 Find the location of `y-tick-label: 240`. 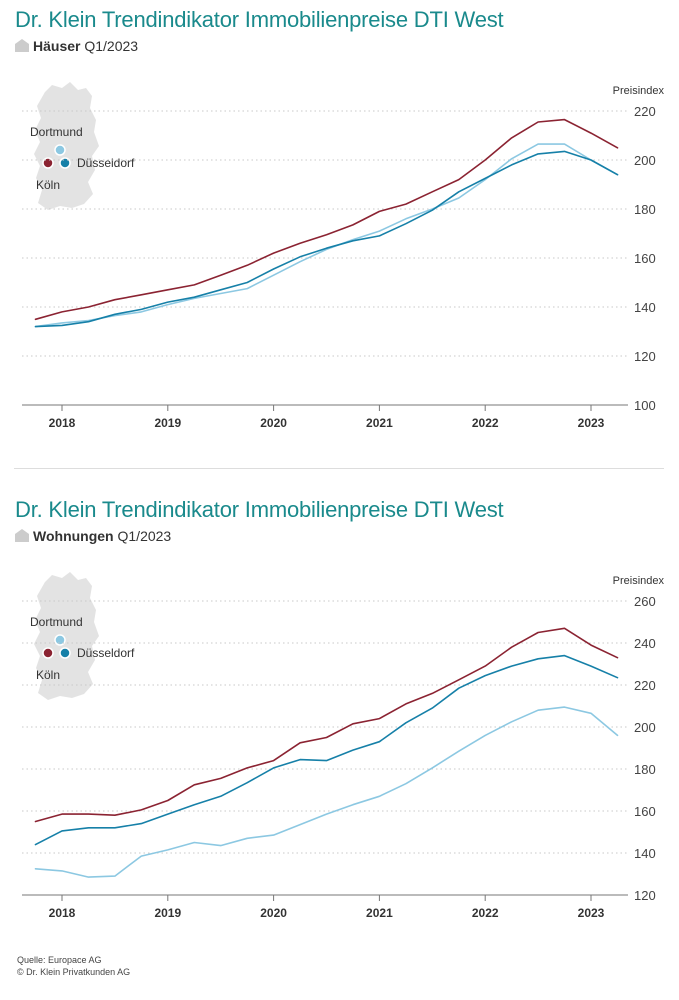

y-tick-label: 240 is located at coordinates (645, 643).